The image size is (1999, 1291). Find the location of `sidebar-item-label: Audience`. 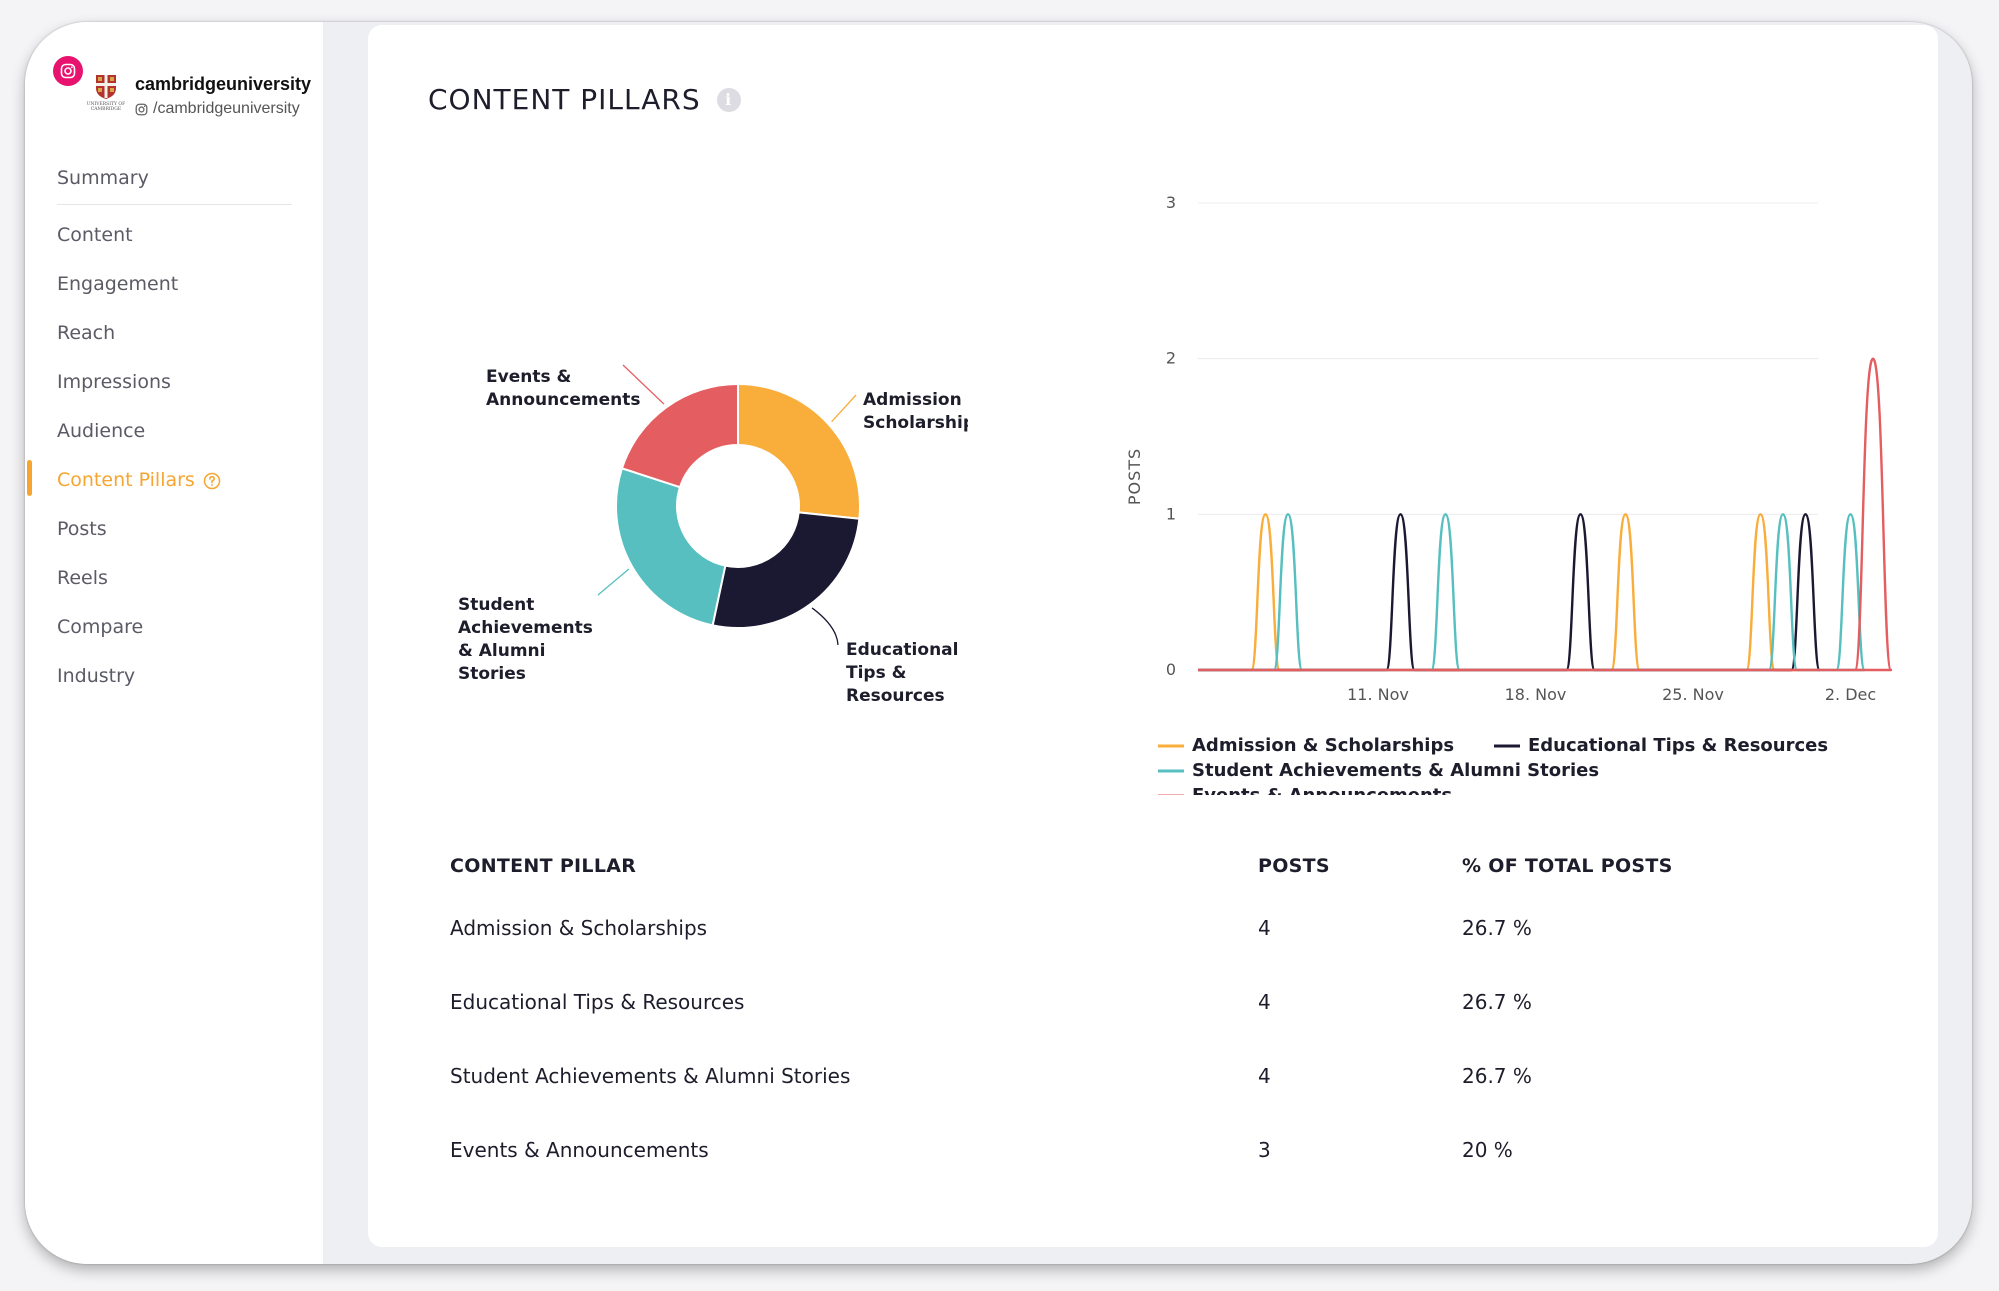

sidebar-item-label: Audience is located at coordinates (101, 431).